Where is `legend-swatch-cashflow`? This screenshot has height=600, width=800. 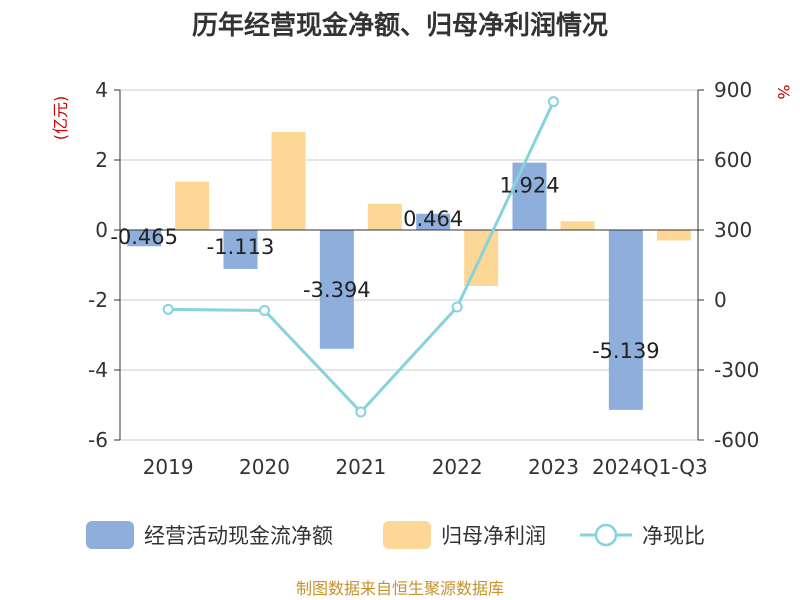
legend-swatch-cashflow is located at coordinates (110, 535).